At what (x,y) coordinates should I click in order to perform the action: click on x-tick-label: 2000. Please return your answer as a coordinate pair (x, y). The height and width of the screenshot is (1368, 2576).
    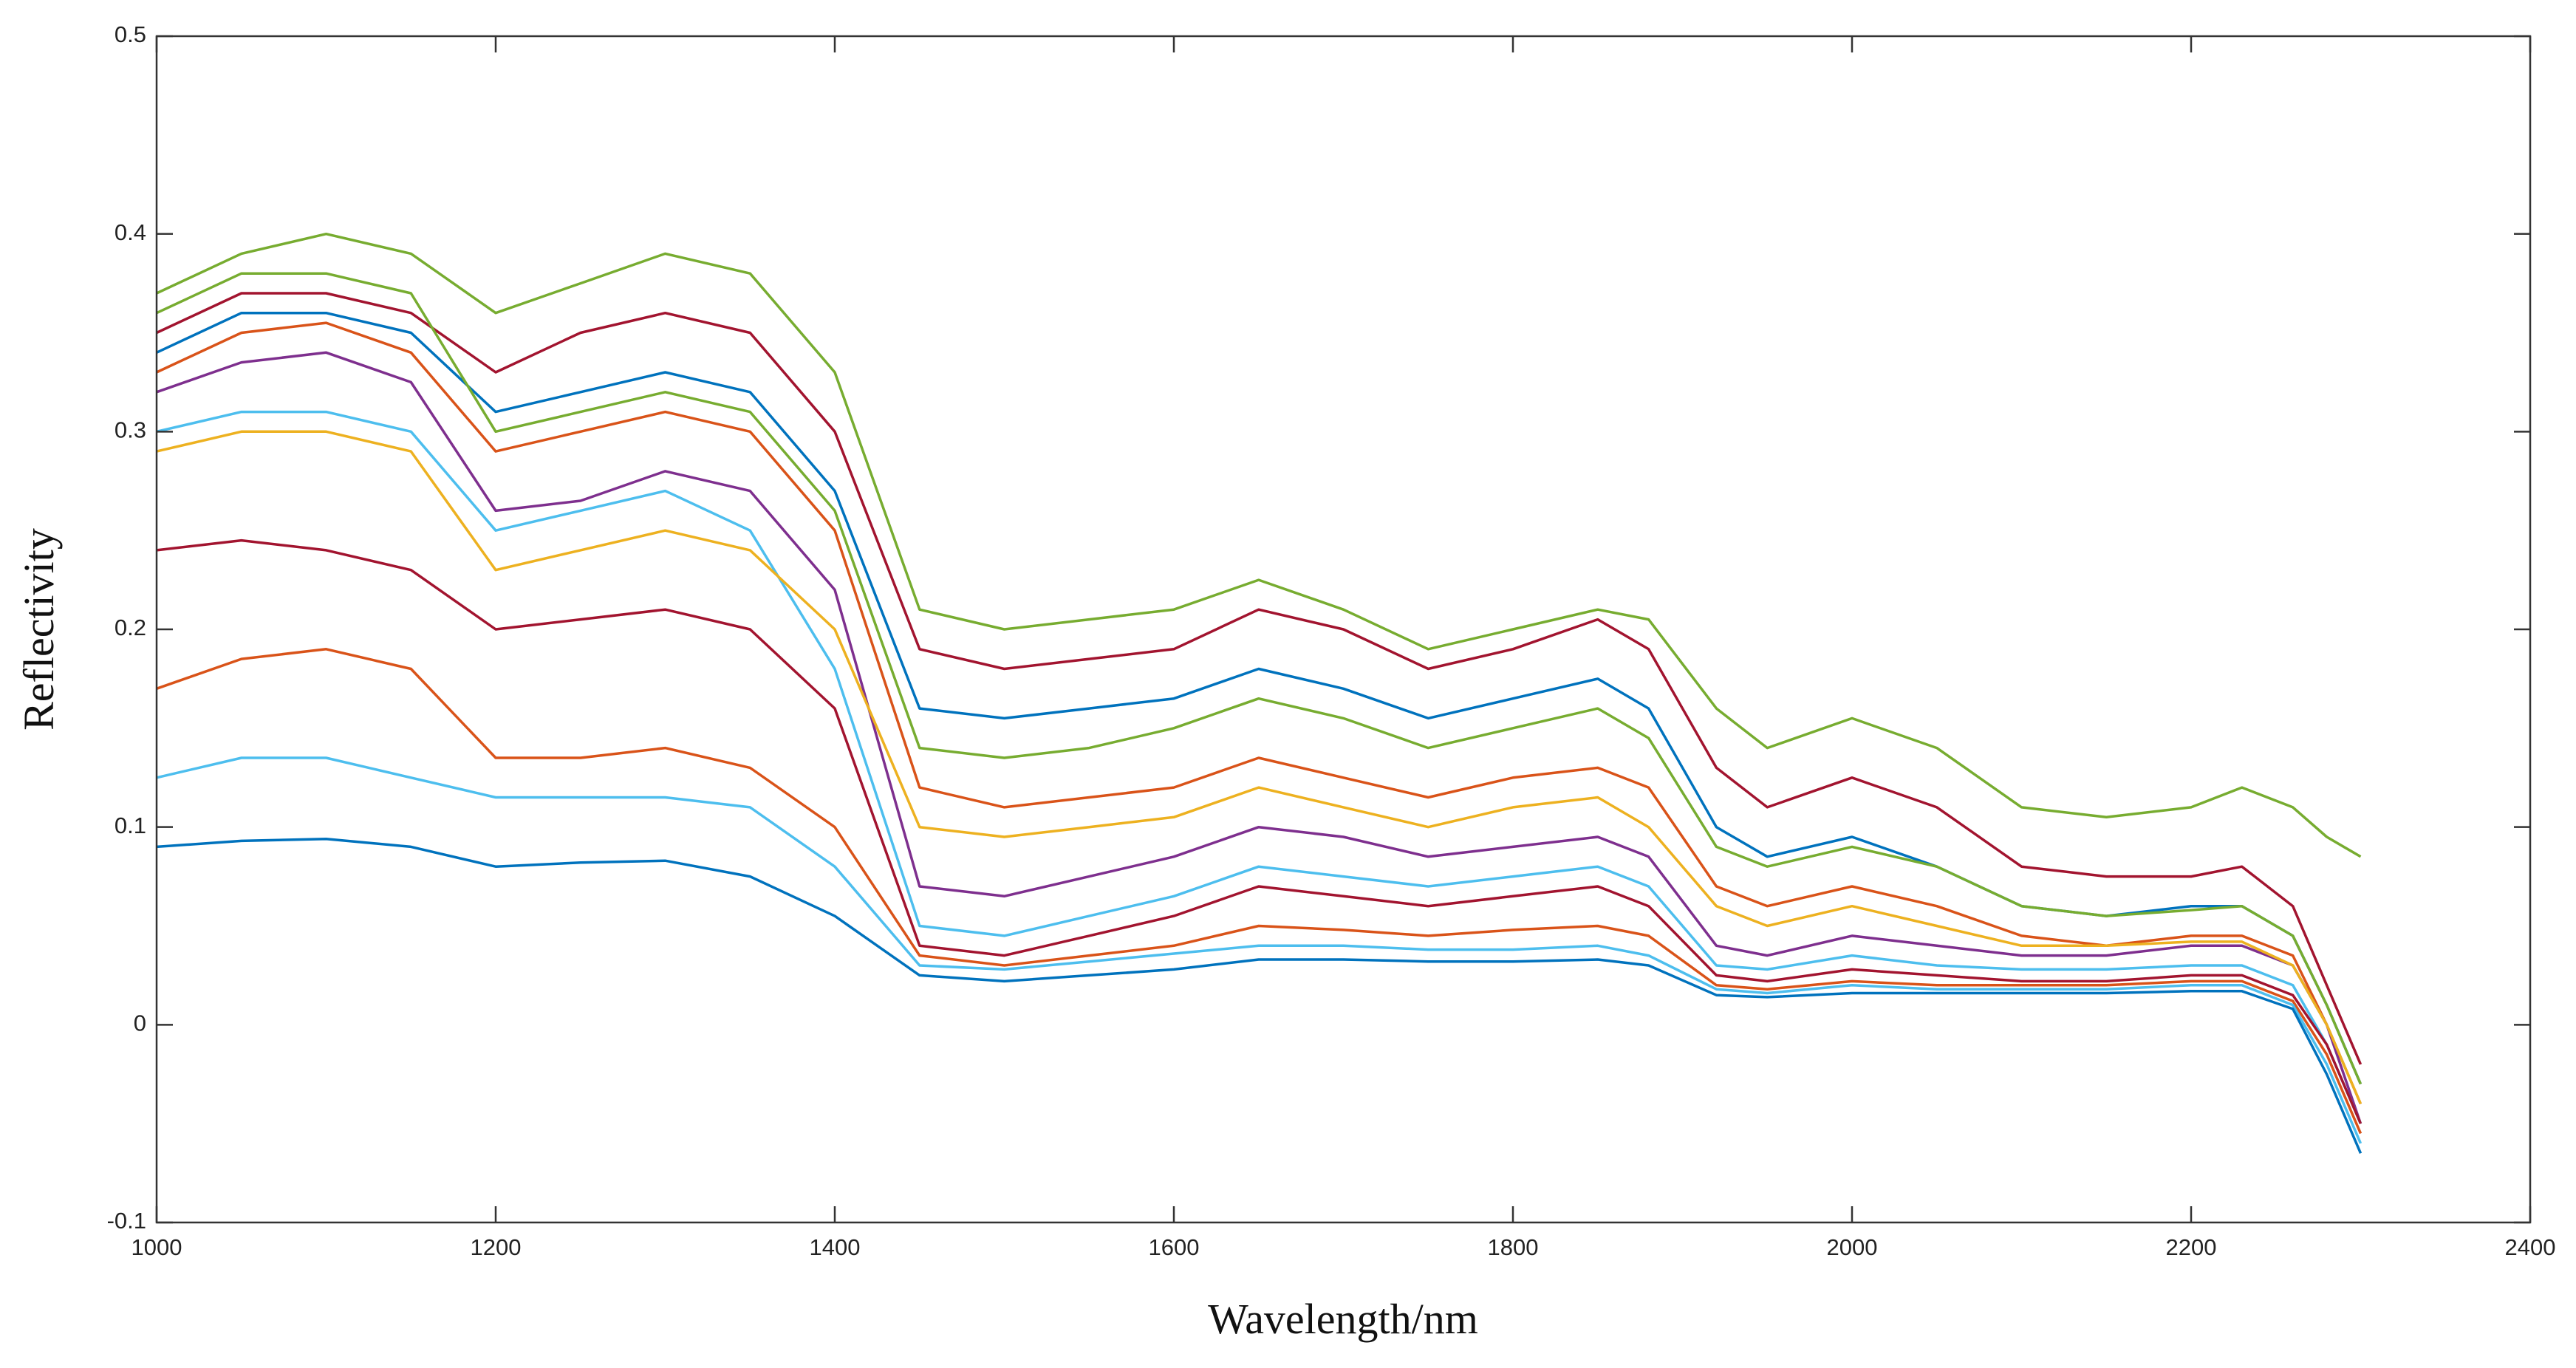
    Looking at the image, I should click on (1853, 1247).